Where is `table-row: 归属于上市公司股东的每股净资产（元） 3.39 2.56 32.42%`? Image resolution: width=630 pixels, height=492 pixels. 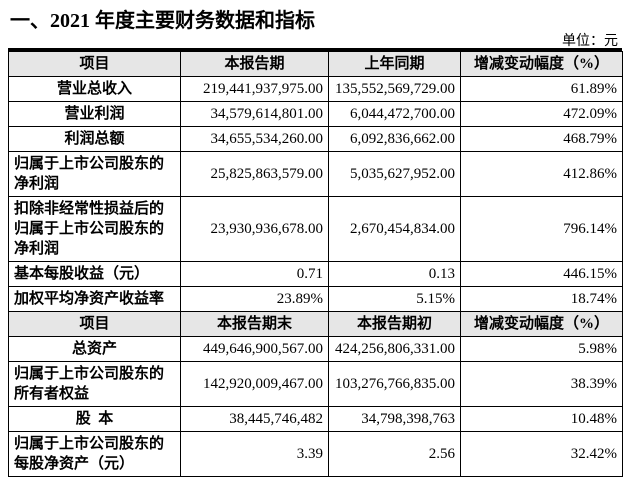
table-row: 归属于上市公司股东的每股净资产（元） 3.39 2.56 32.42% is located at coordinates (315, 454).